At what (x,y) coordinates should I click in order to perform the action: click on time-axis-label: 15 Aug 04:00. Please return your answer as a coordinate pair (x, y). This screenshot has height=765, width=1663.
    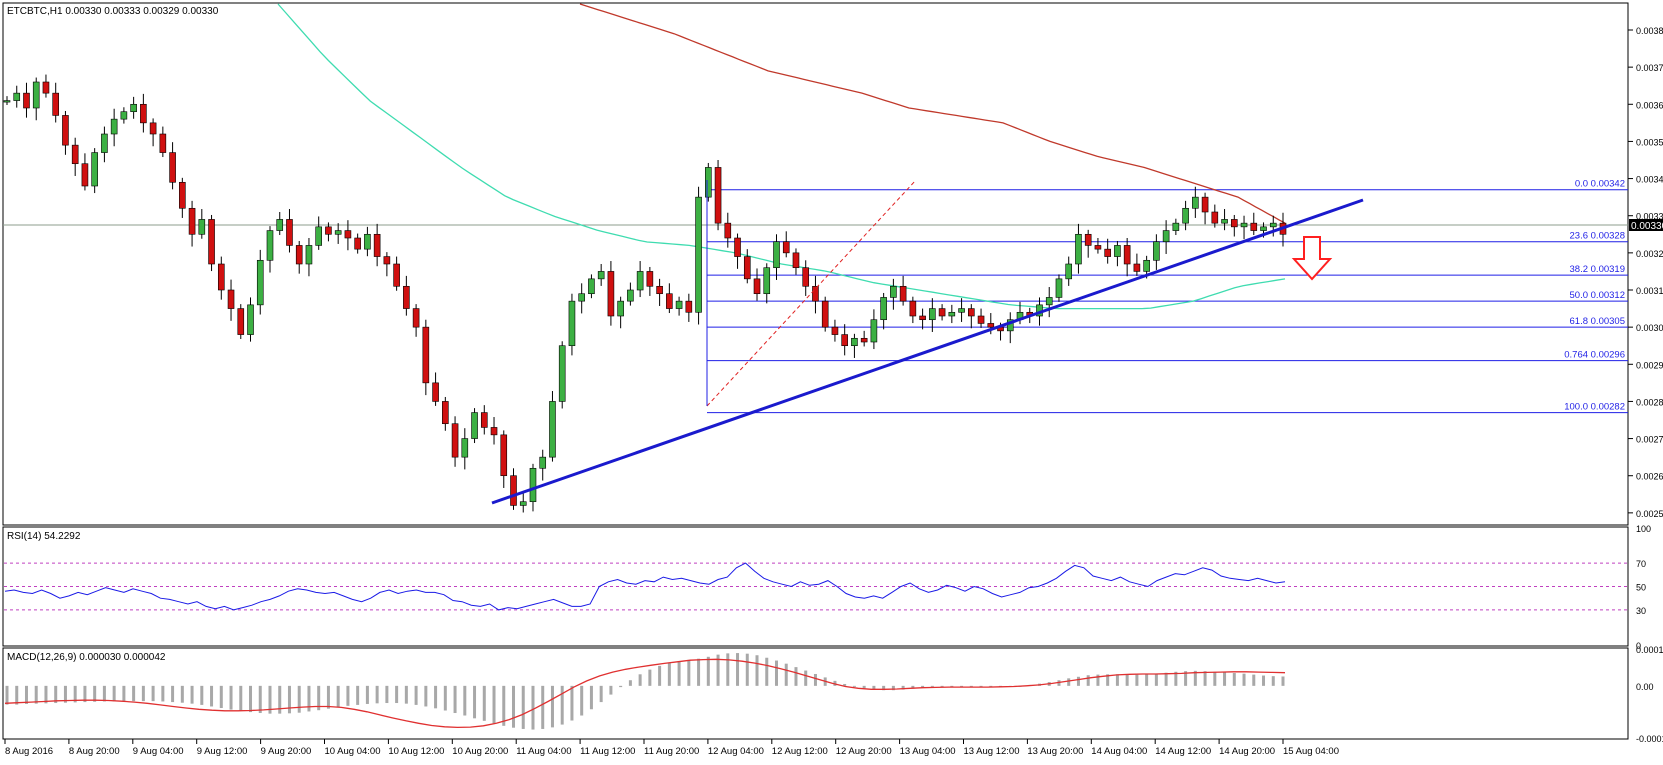
    Looking at the image, I should click on (1311, 751).